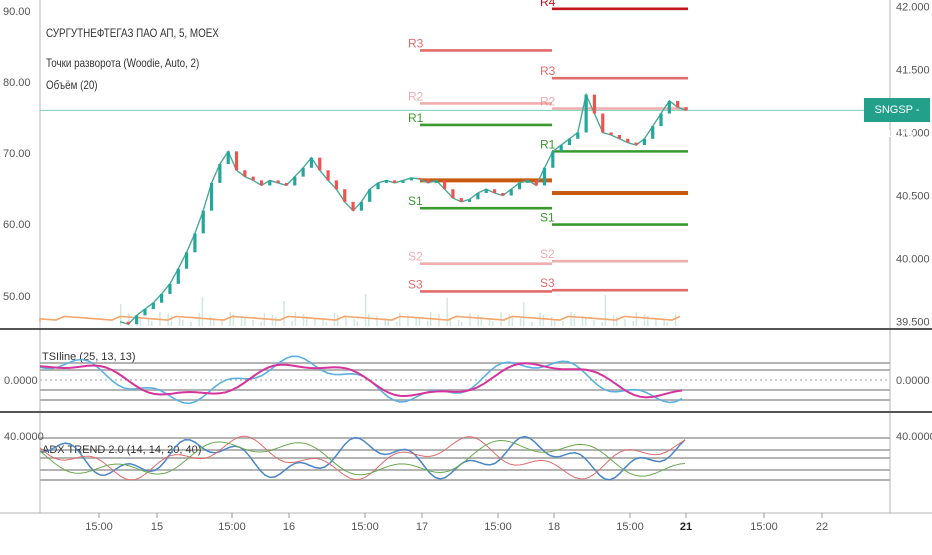  Describe the element at coordinates (897, 119) in the screenshot. I see `last-price-tag: SNGSP - 41.175` at that location.